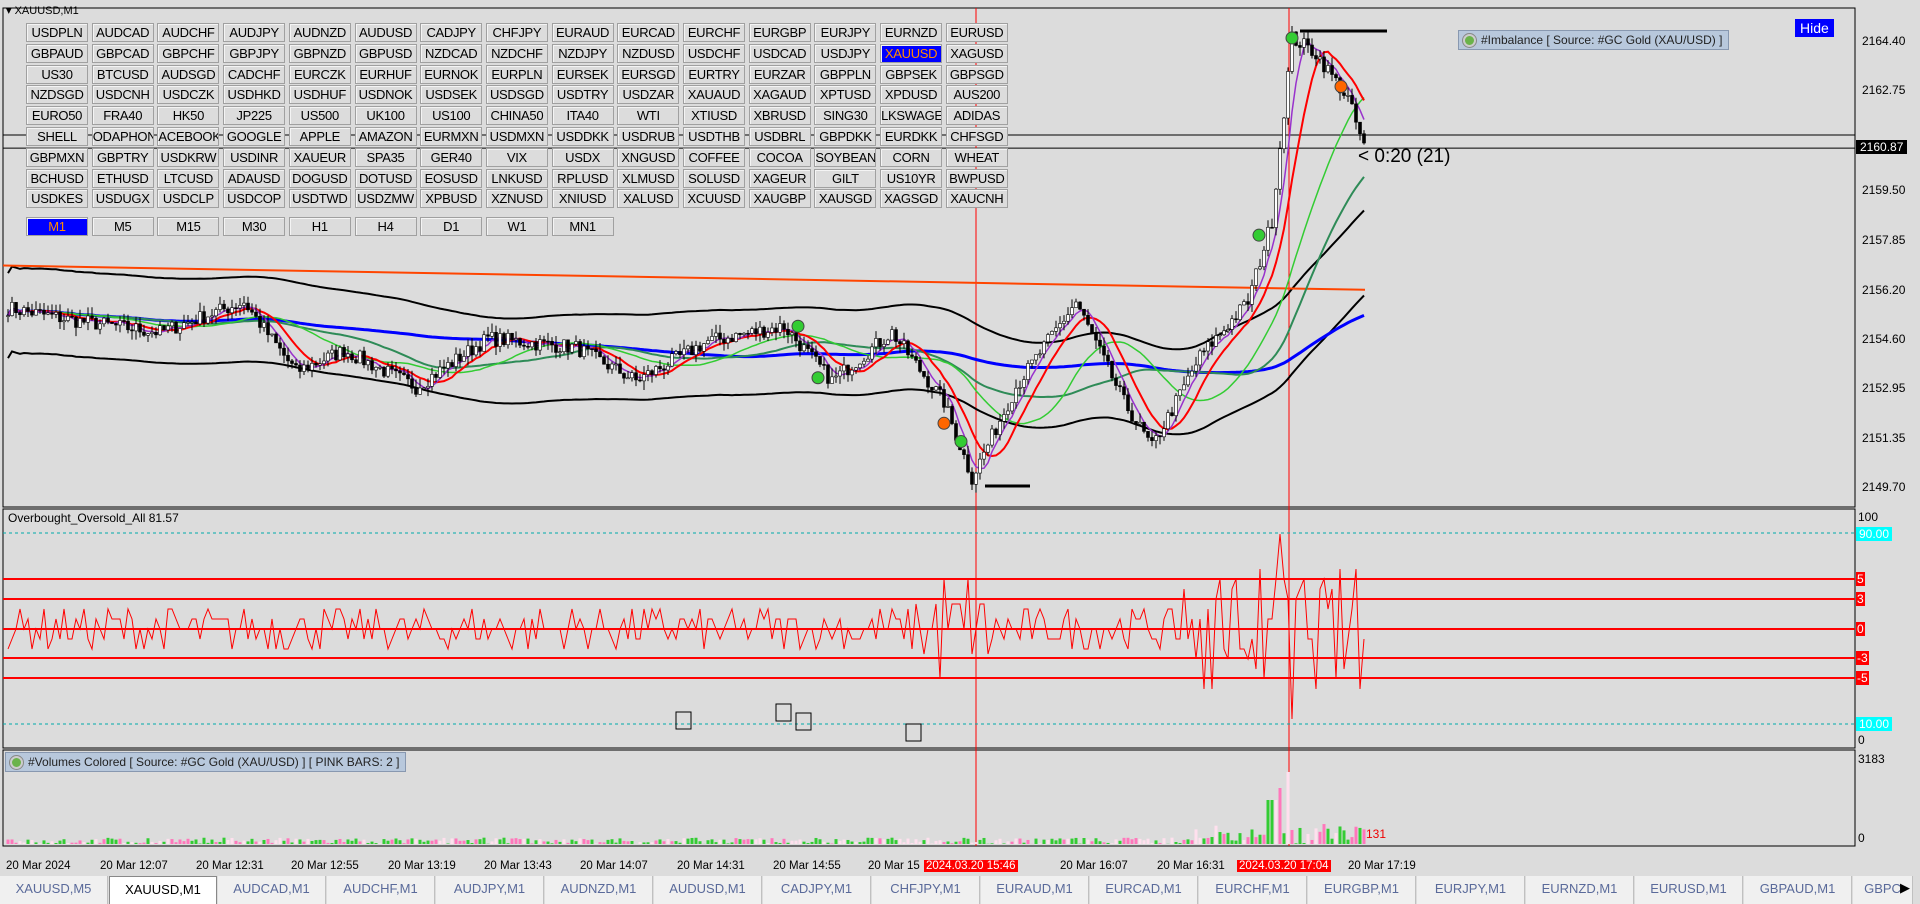 The width and height of the screenshot is (1920, 904). What do you see at coordinates (714, 53) in the screenshot?
I see `symbol-button-usdchf: USDCHF` at bounding box center [714, 53].